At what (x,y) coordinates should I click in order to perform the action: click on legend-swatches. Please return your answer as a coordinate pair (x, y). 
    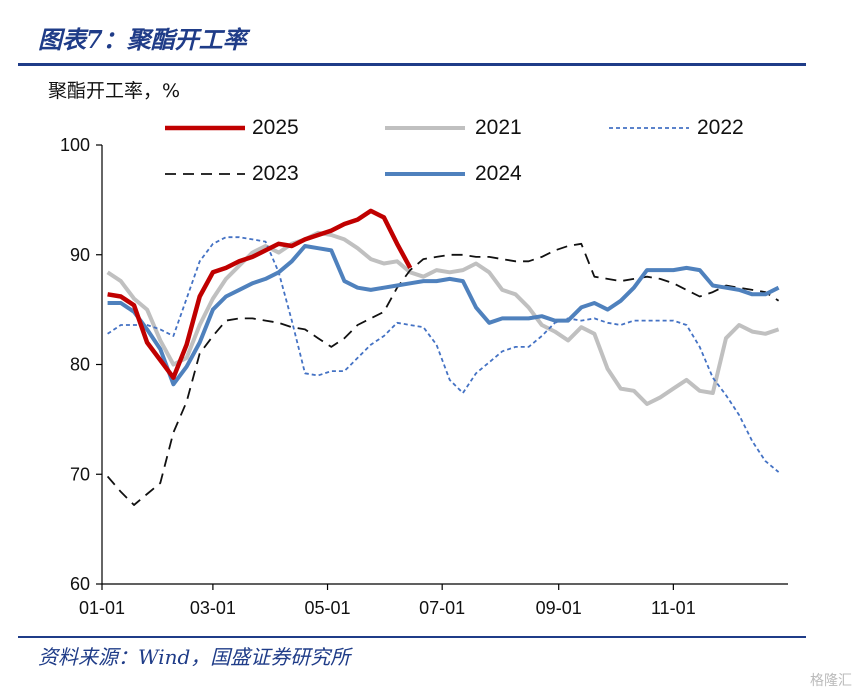
    Looking at the image, I should click on (427, 150).